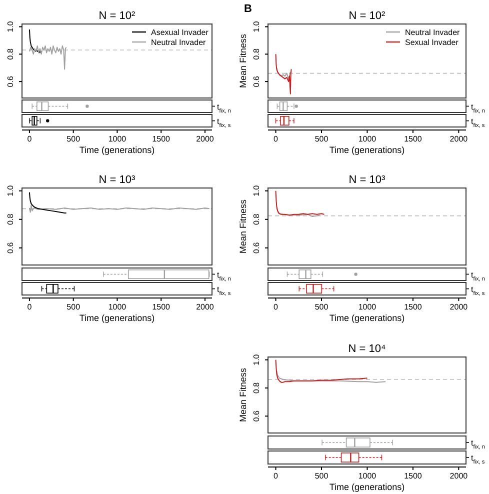 The width and height of the screenshot is (489, 494). I want to click on legend-label: Asexual Invader, so click(180, 32).